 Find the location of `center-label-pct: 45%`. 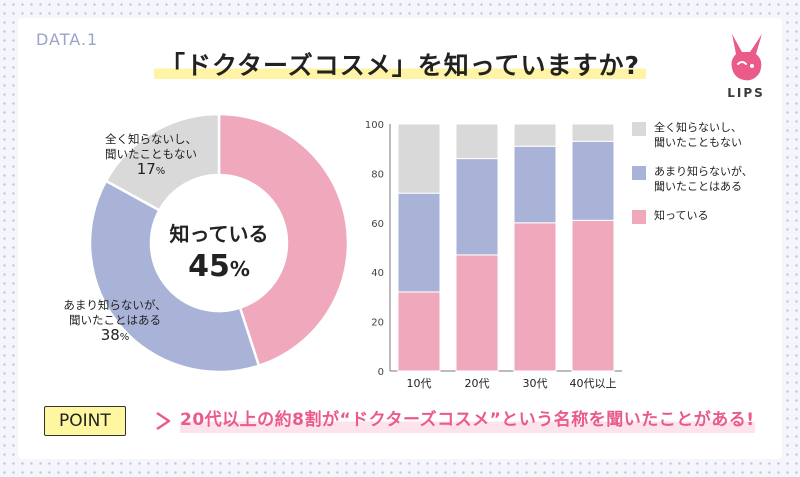

center-label-pct: 45% is located at coordinates (219, 266).